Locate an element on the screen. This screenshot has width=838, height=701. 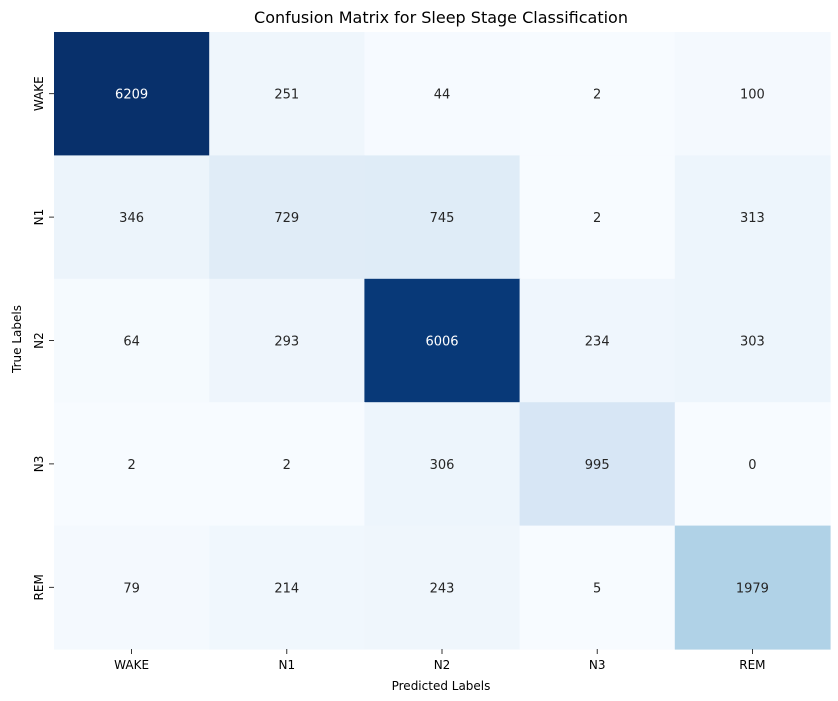
heatmap-cell-rem-rem is located at coordinates (752, 587).